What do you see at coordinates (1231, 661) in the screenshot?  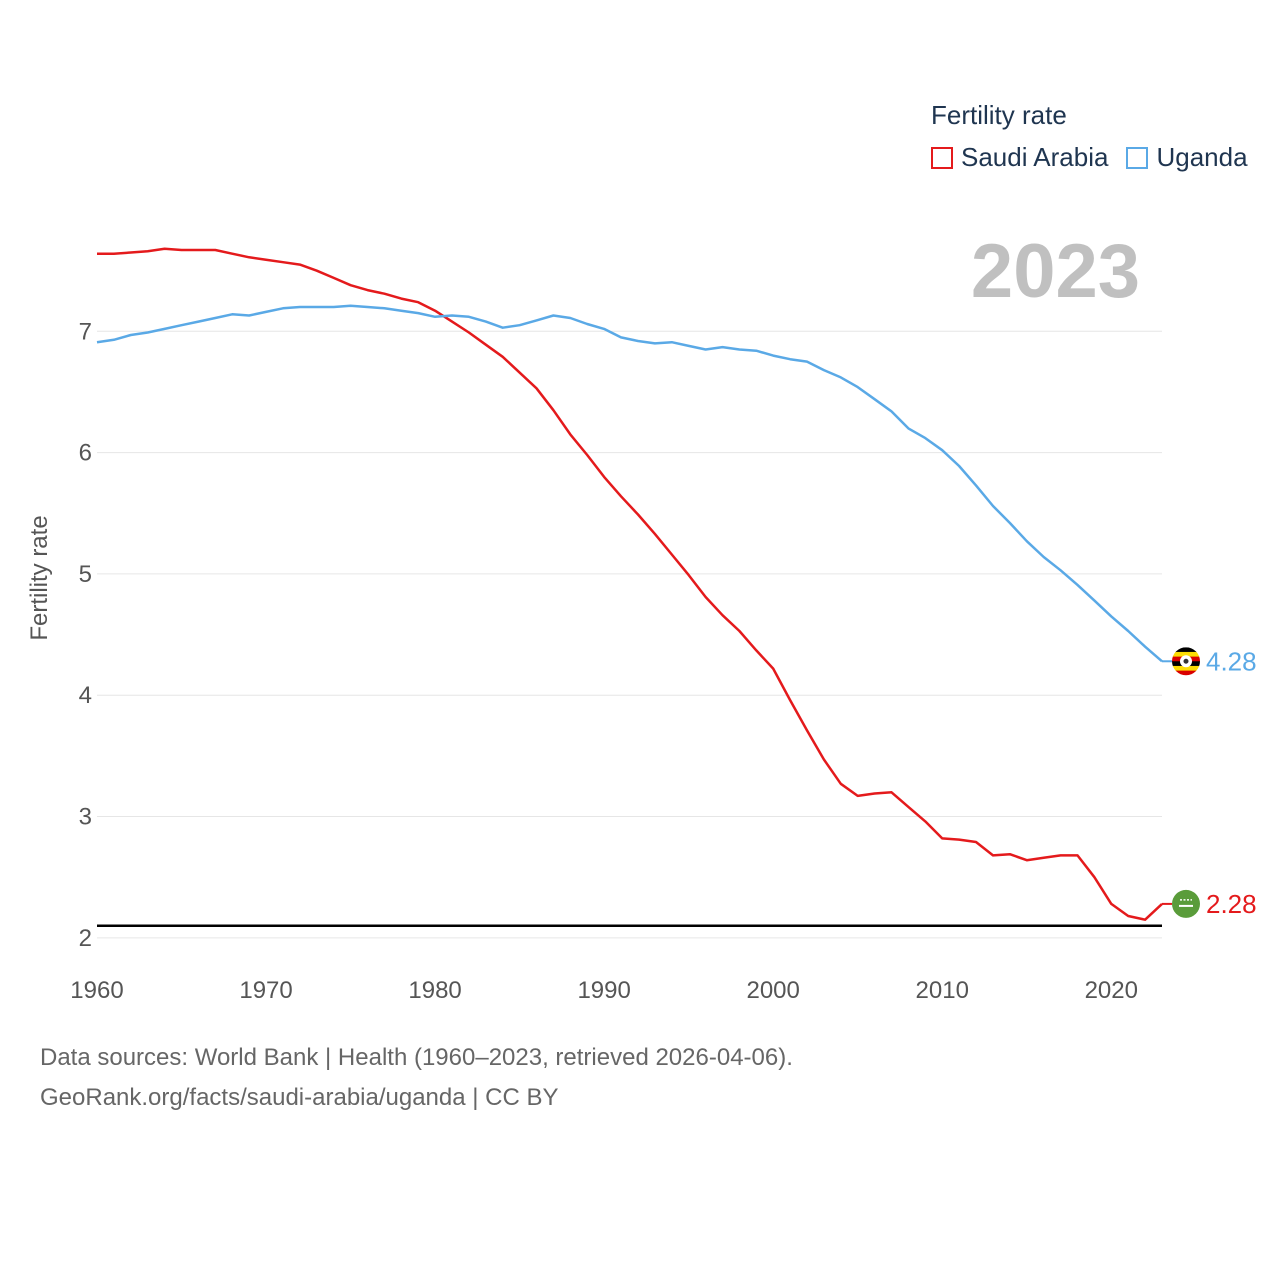 I see `end-value-uganda: 4.28` at bounding box center [1231, 661].